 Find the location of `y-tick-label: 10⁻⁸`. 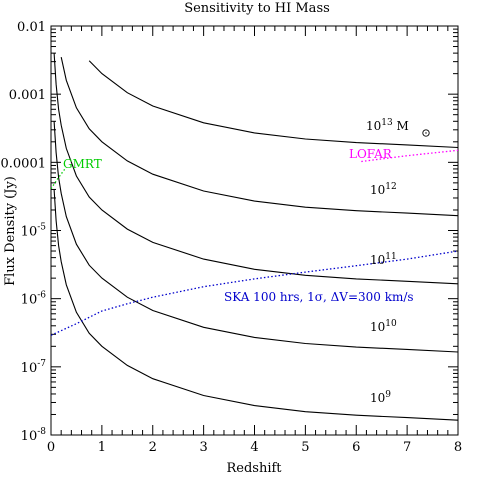

y-tick-label: 10⁻⁸ is located at coordinates (34, 435).